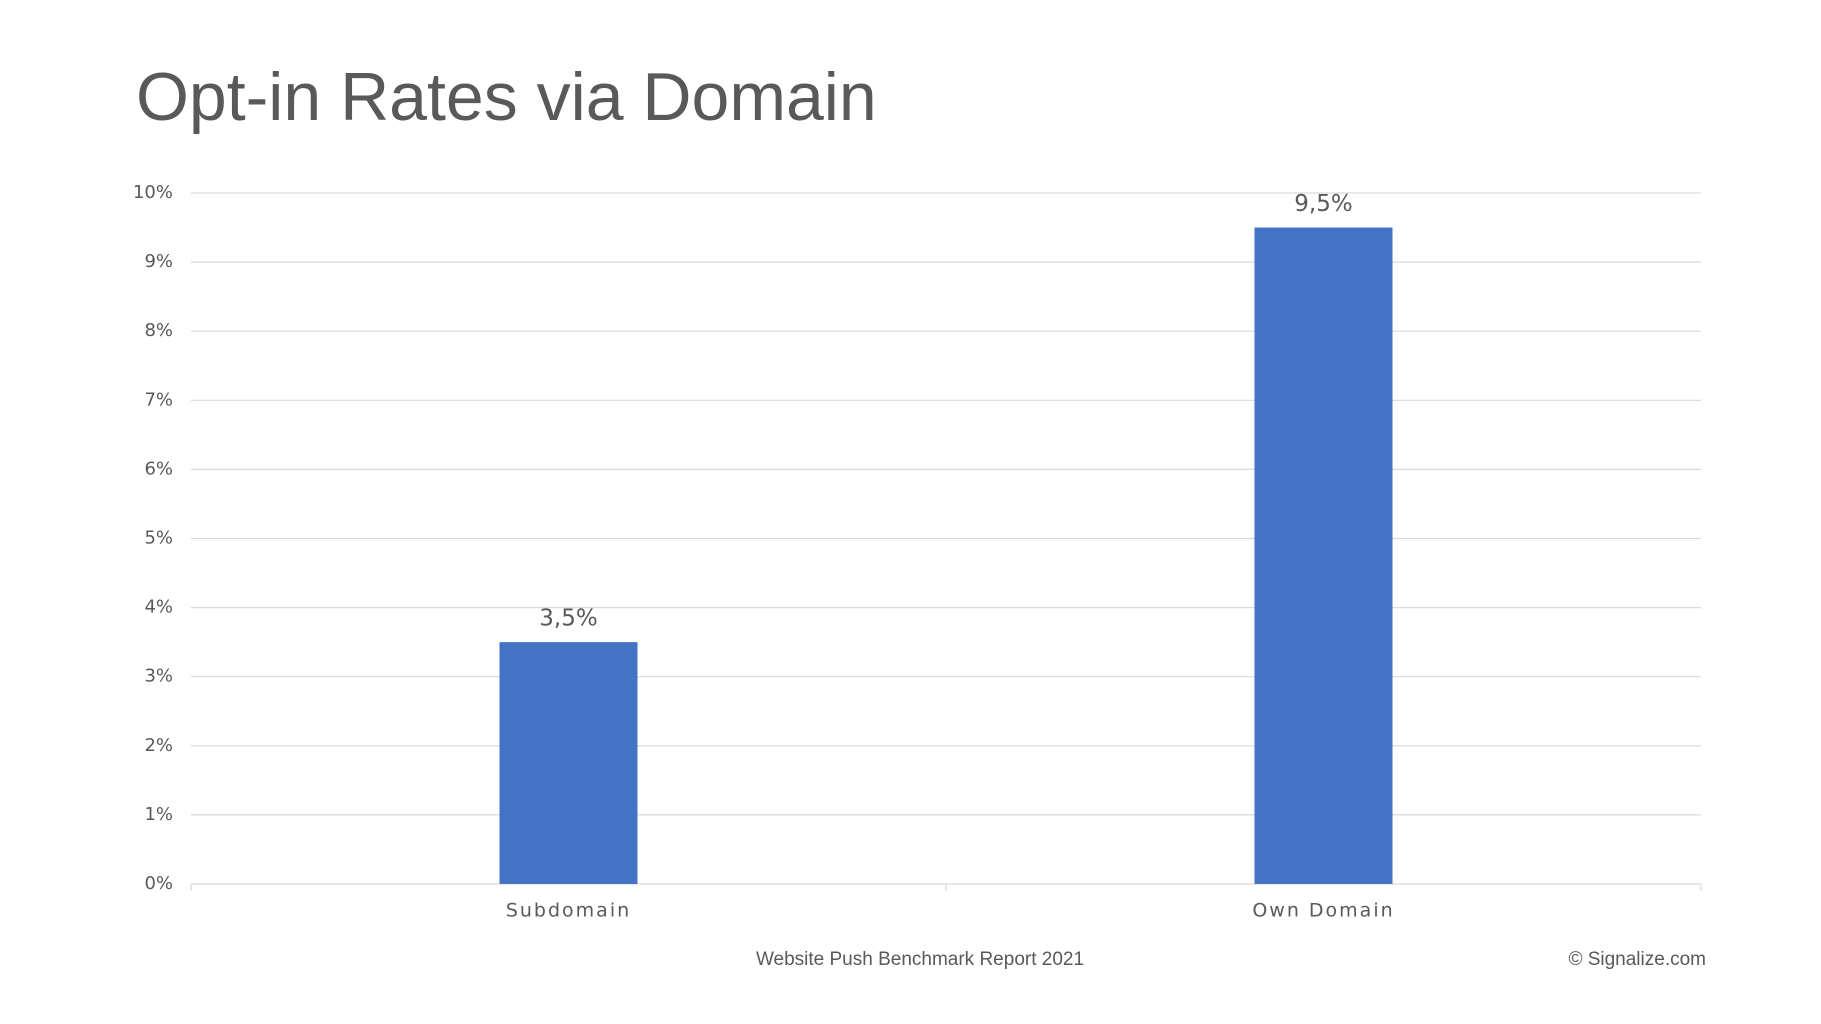 Image resolution: width=1821 pixels, height=1024 pixels. I want to click on x-tick-label: Subdomain, so click(568, 911).